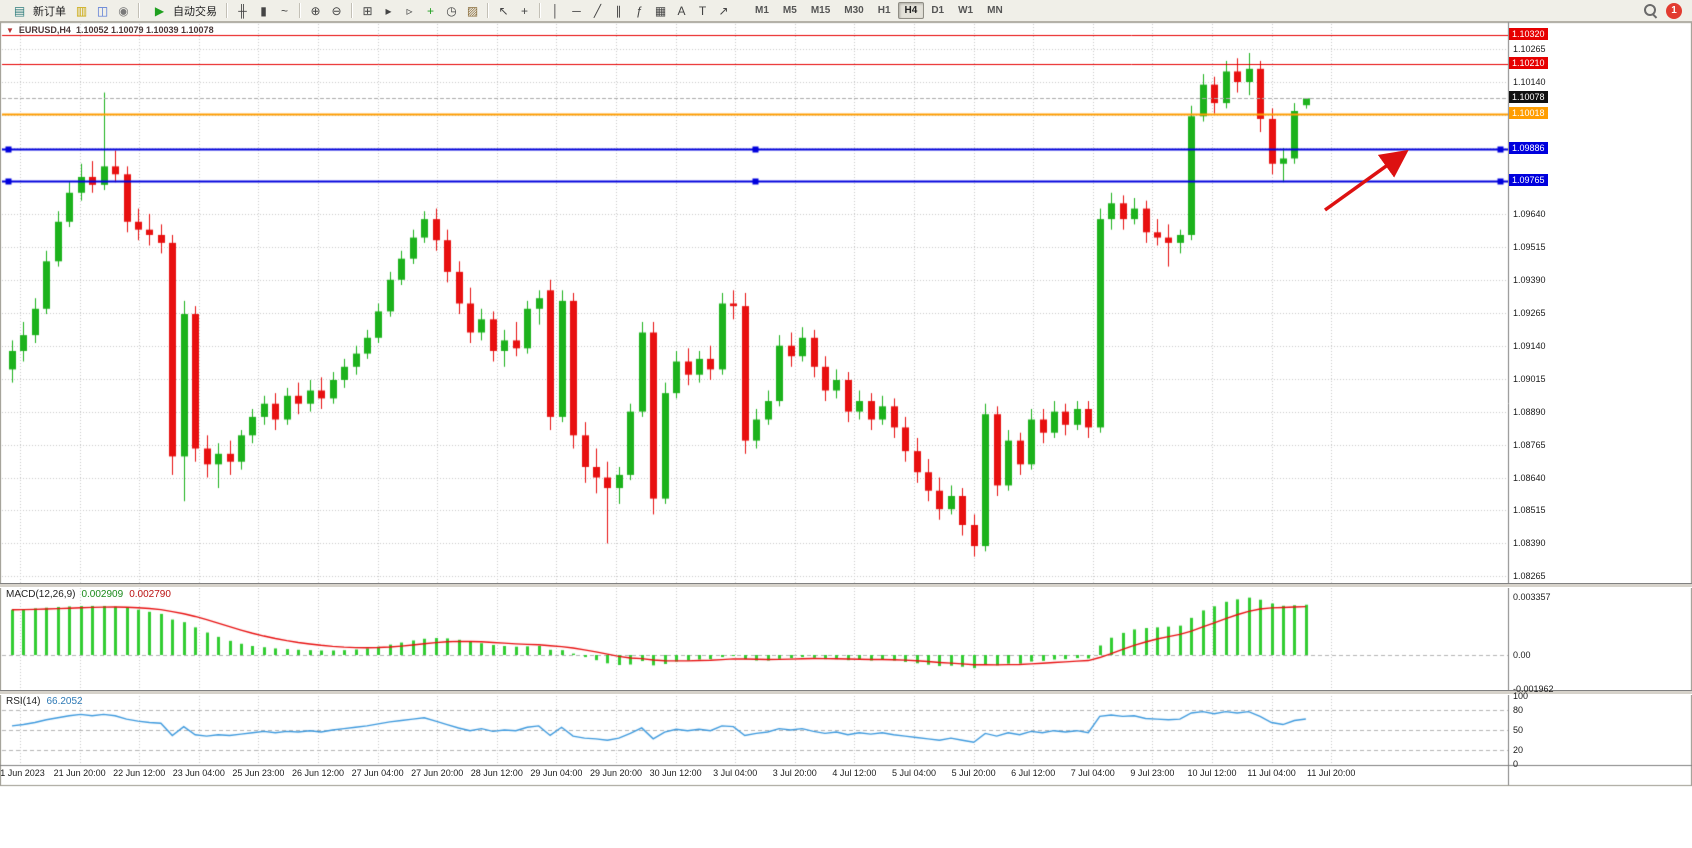 The image size is (1692, 848). Describe the element at coordinates (1370, 182) in the screenshot. I see `arrow-annotation` at that location.